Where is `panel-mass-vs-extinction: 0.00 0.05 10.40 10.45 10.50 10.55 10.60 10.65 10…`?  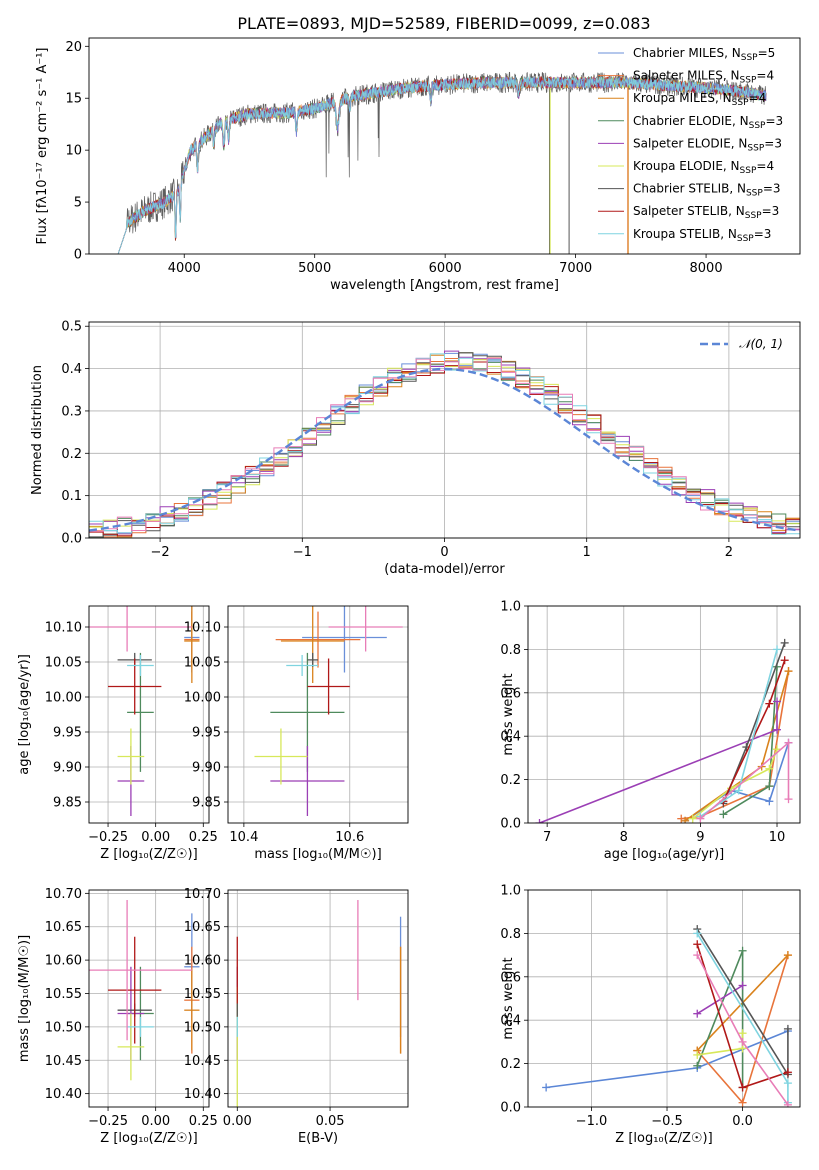 panel-mass-vs-extinction: 0.00 0.05 10.40 10.45 10.50 10.55 10.60 10.65 10… is located at coordinates (296, 1016).